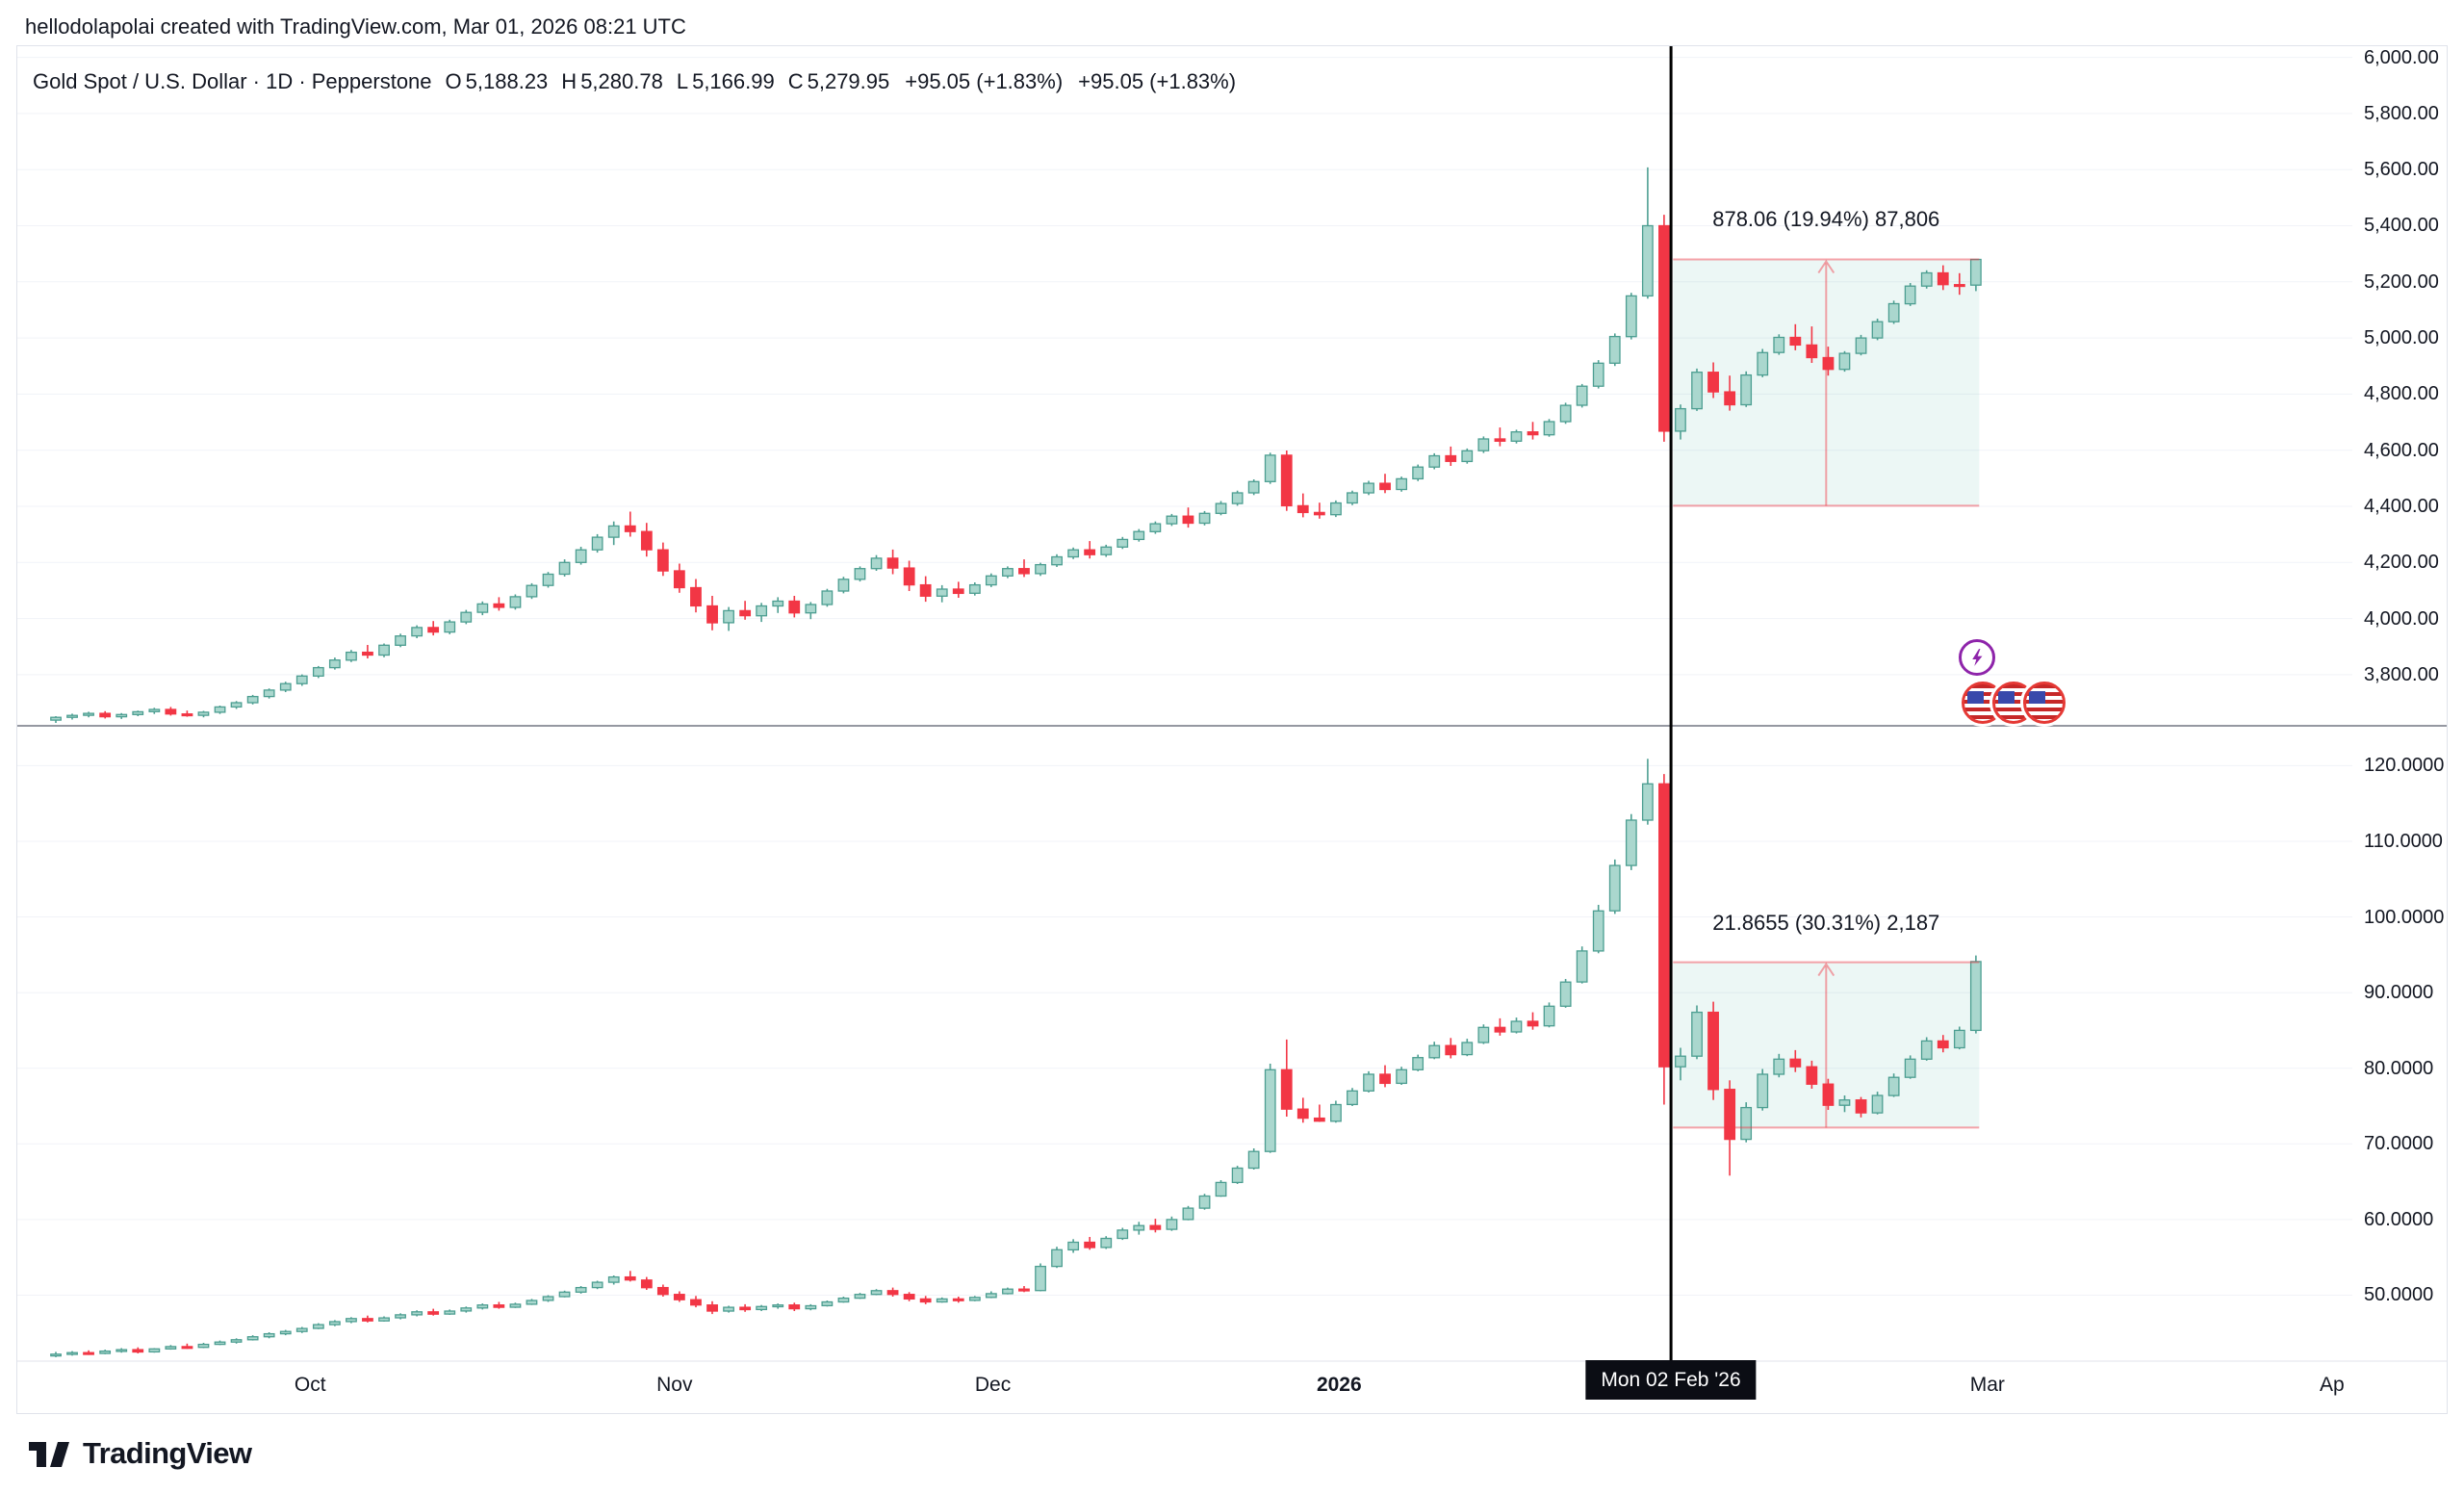  Describe the element at coordinates (49, 1454) in the screenshot. I see `tradingview-logo-icon` at that location.